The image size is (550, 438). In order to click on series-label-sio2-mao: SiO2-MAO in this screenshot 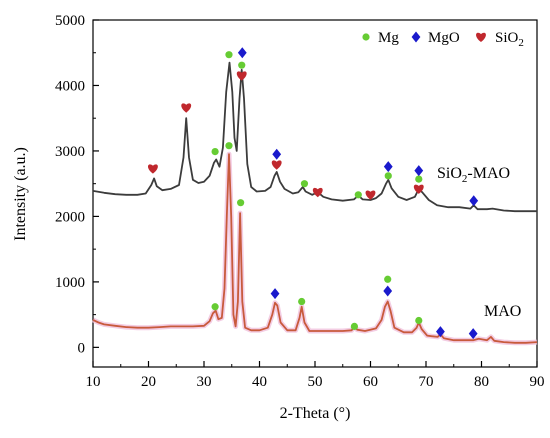, I will do `click(473, 175)`.